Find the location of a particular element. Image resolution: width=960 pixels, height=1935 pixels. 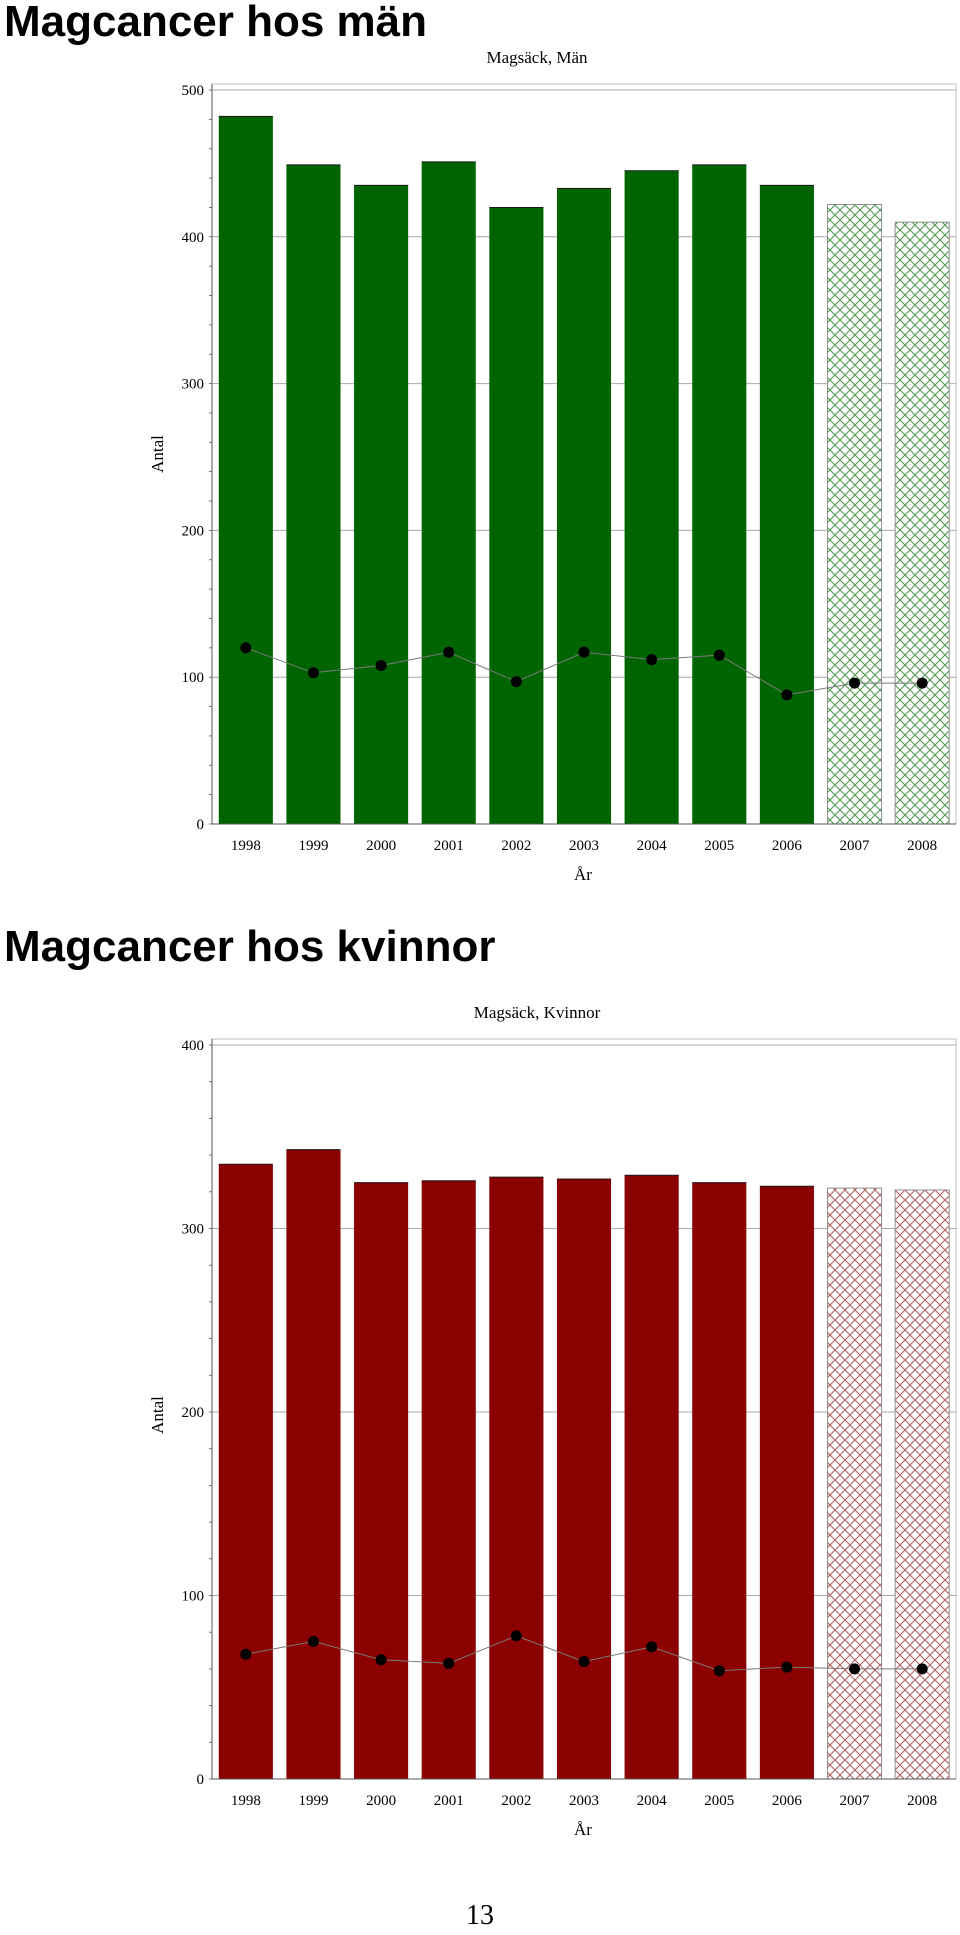

y-tick-label: 500 is located at coordinates (193, 91).